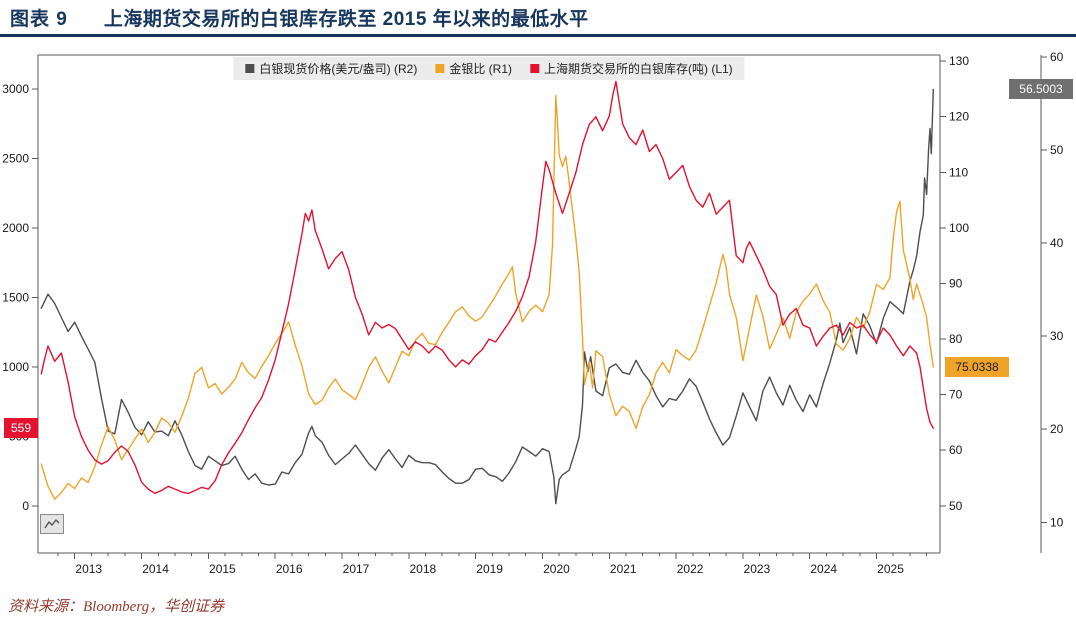 Image resolution: width=1076 pixels, height=623 pixels. I want to click on svg-text: 2023, so click(757, 569).